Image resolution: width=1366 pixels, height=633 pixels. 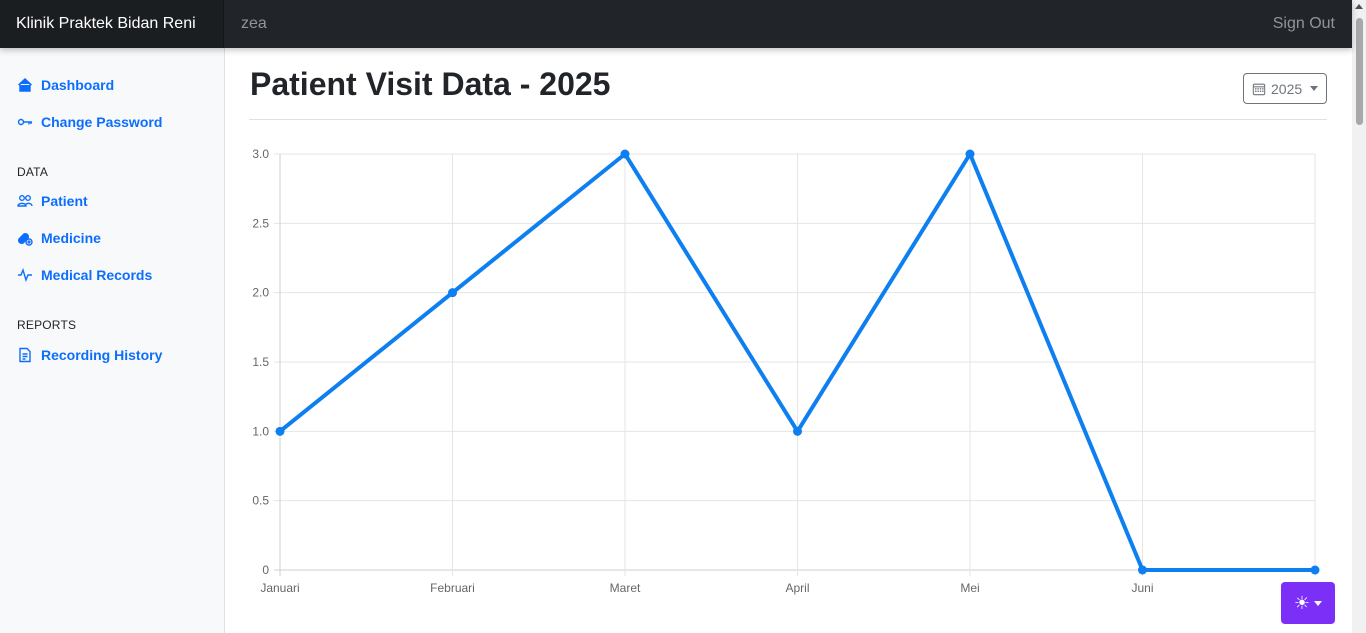 What do you see at coordinates (112, 24) in the screenshot?
I see `brand-title: Klinik Praktek Bidan Reni` at bounding box center [112, 24].